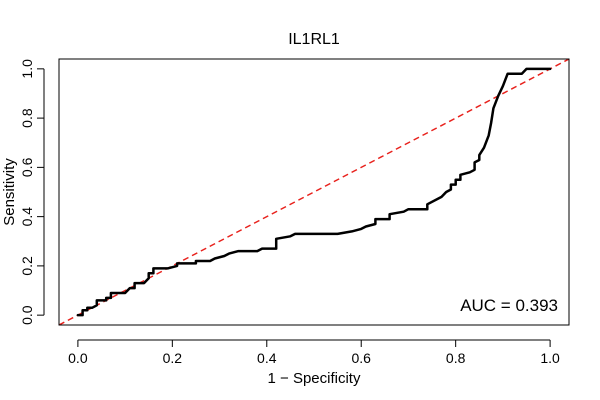  I want to click on y-tick-label: 1.0, so click(27, 69).